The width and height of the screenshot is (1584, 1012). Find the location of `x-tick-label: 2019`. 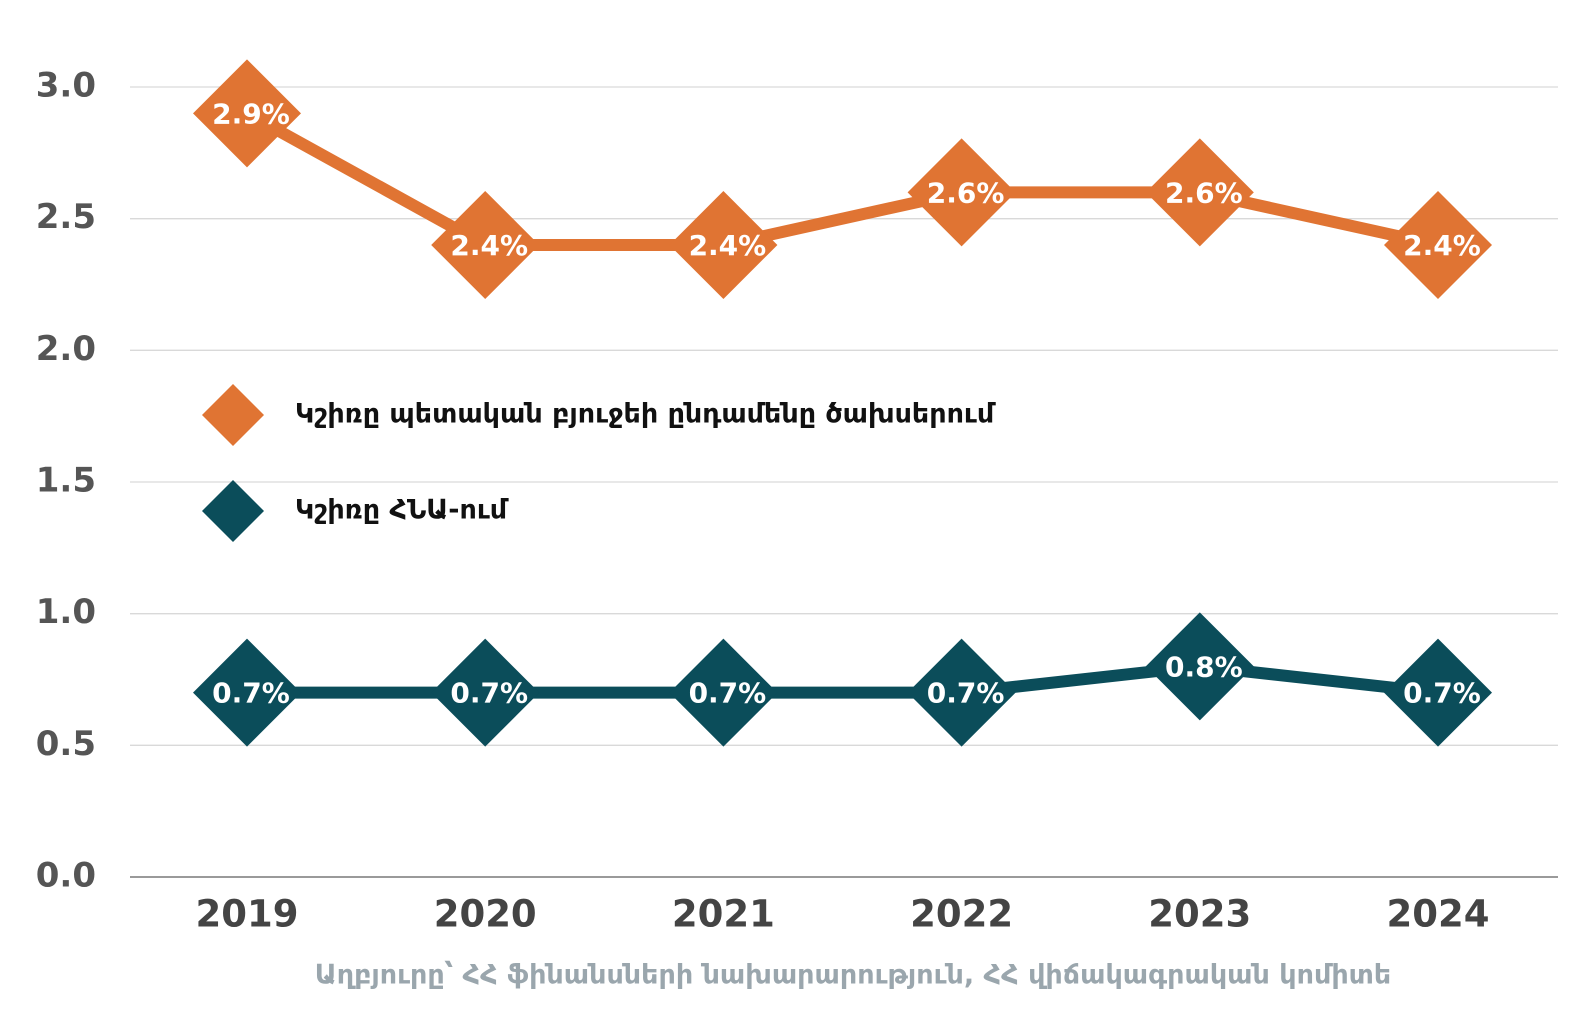

x-tick-label: 2019 is located at coordinates (247, 914).